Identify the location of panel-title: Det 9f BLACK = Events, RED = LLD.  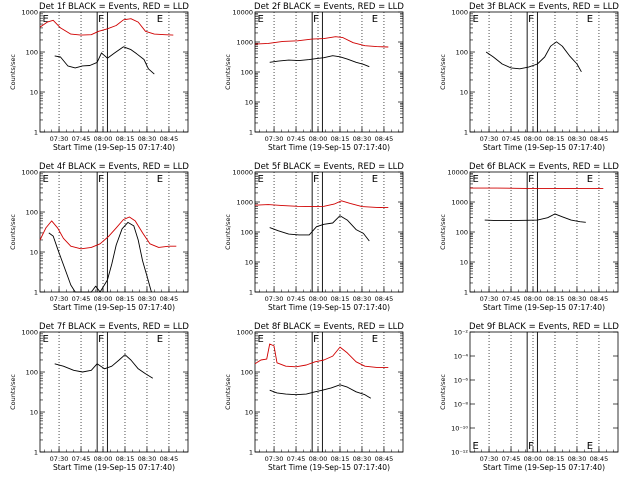
(544, 327).